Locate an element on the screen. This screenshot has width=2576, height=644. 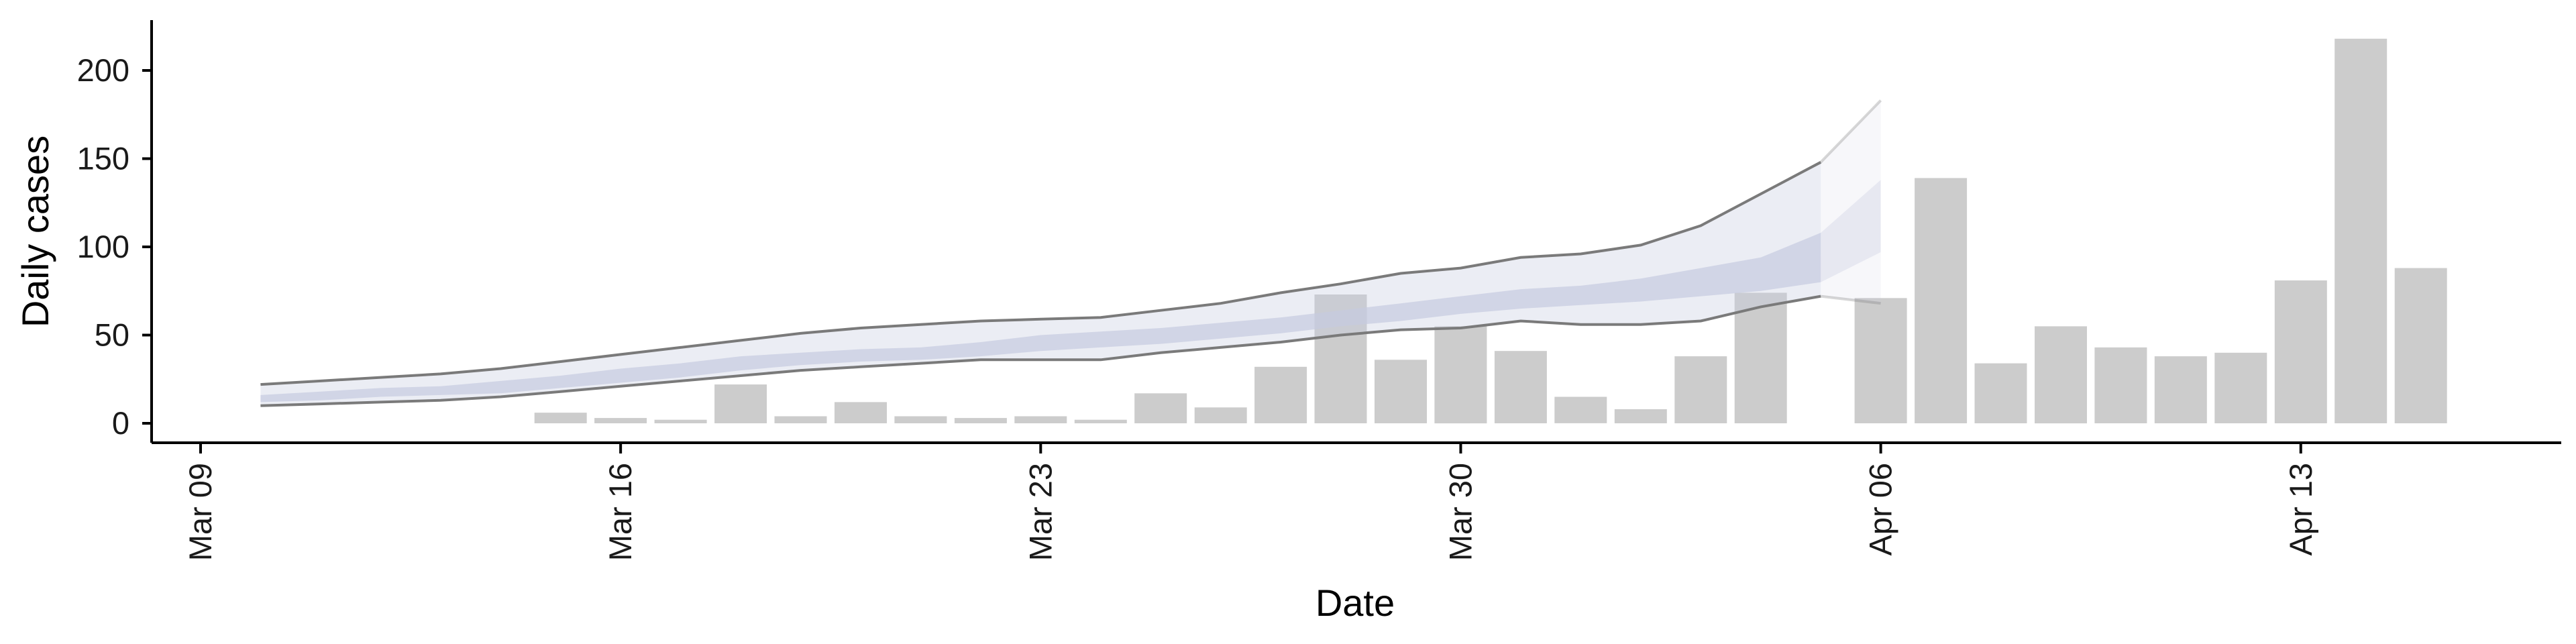
x-tick-label: Apr 06 is located at coordinates (1880, 509).